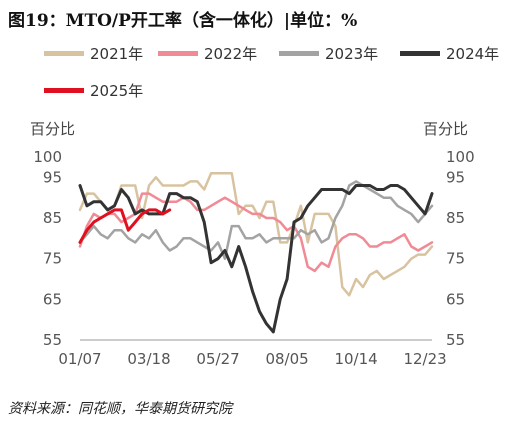 The height and width of the screenshot is (426, 519). I want to click on legend-swatch-2021, so click(64, 53).